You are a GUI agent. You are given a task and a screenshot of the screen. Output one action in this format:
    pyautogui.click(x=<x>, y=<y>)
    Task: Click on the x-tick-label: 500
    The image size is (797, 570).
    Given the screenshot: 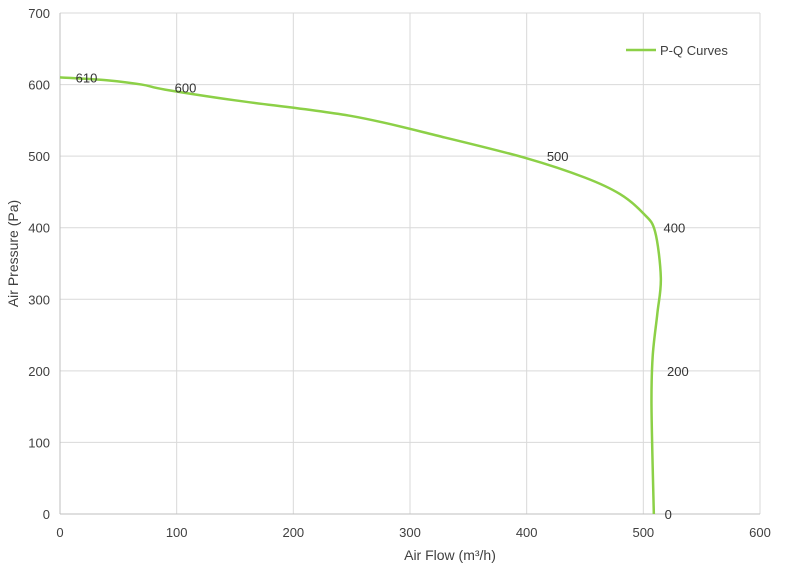 What is the action you would take?
    pyautogui.click(x=643, y=532)
    